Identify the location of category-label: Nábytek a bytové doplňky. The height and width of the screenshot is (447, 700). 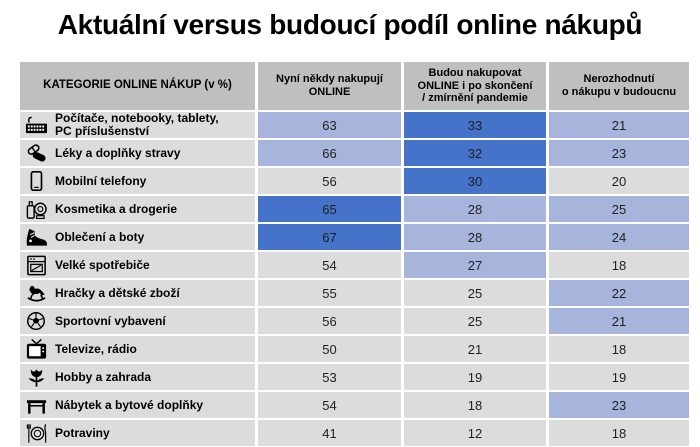
(129, 404).